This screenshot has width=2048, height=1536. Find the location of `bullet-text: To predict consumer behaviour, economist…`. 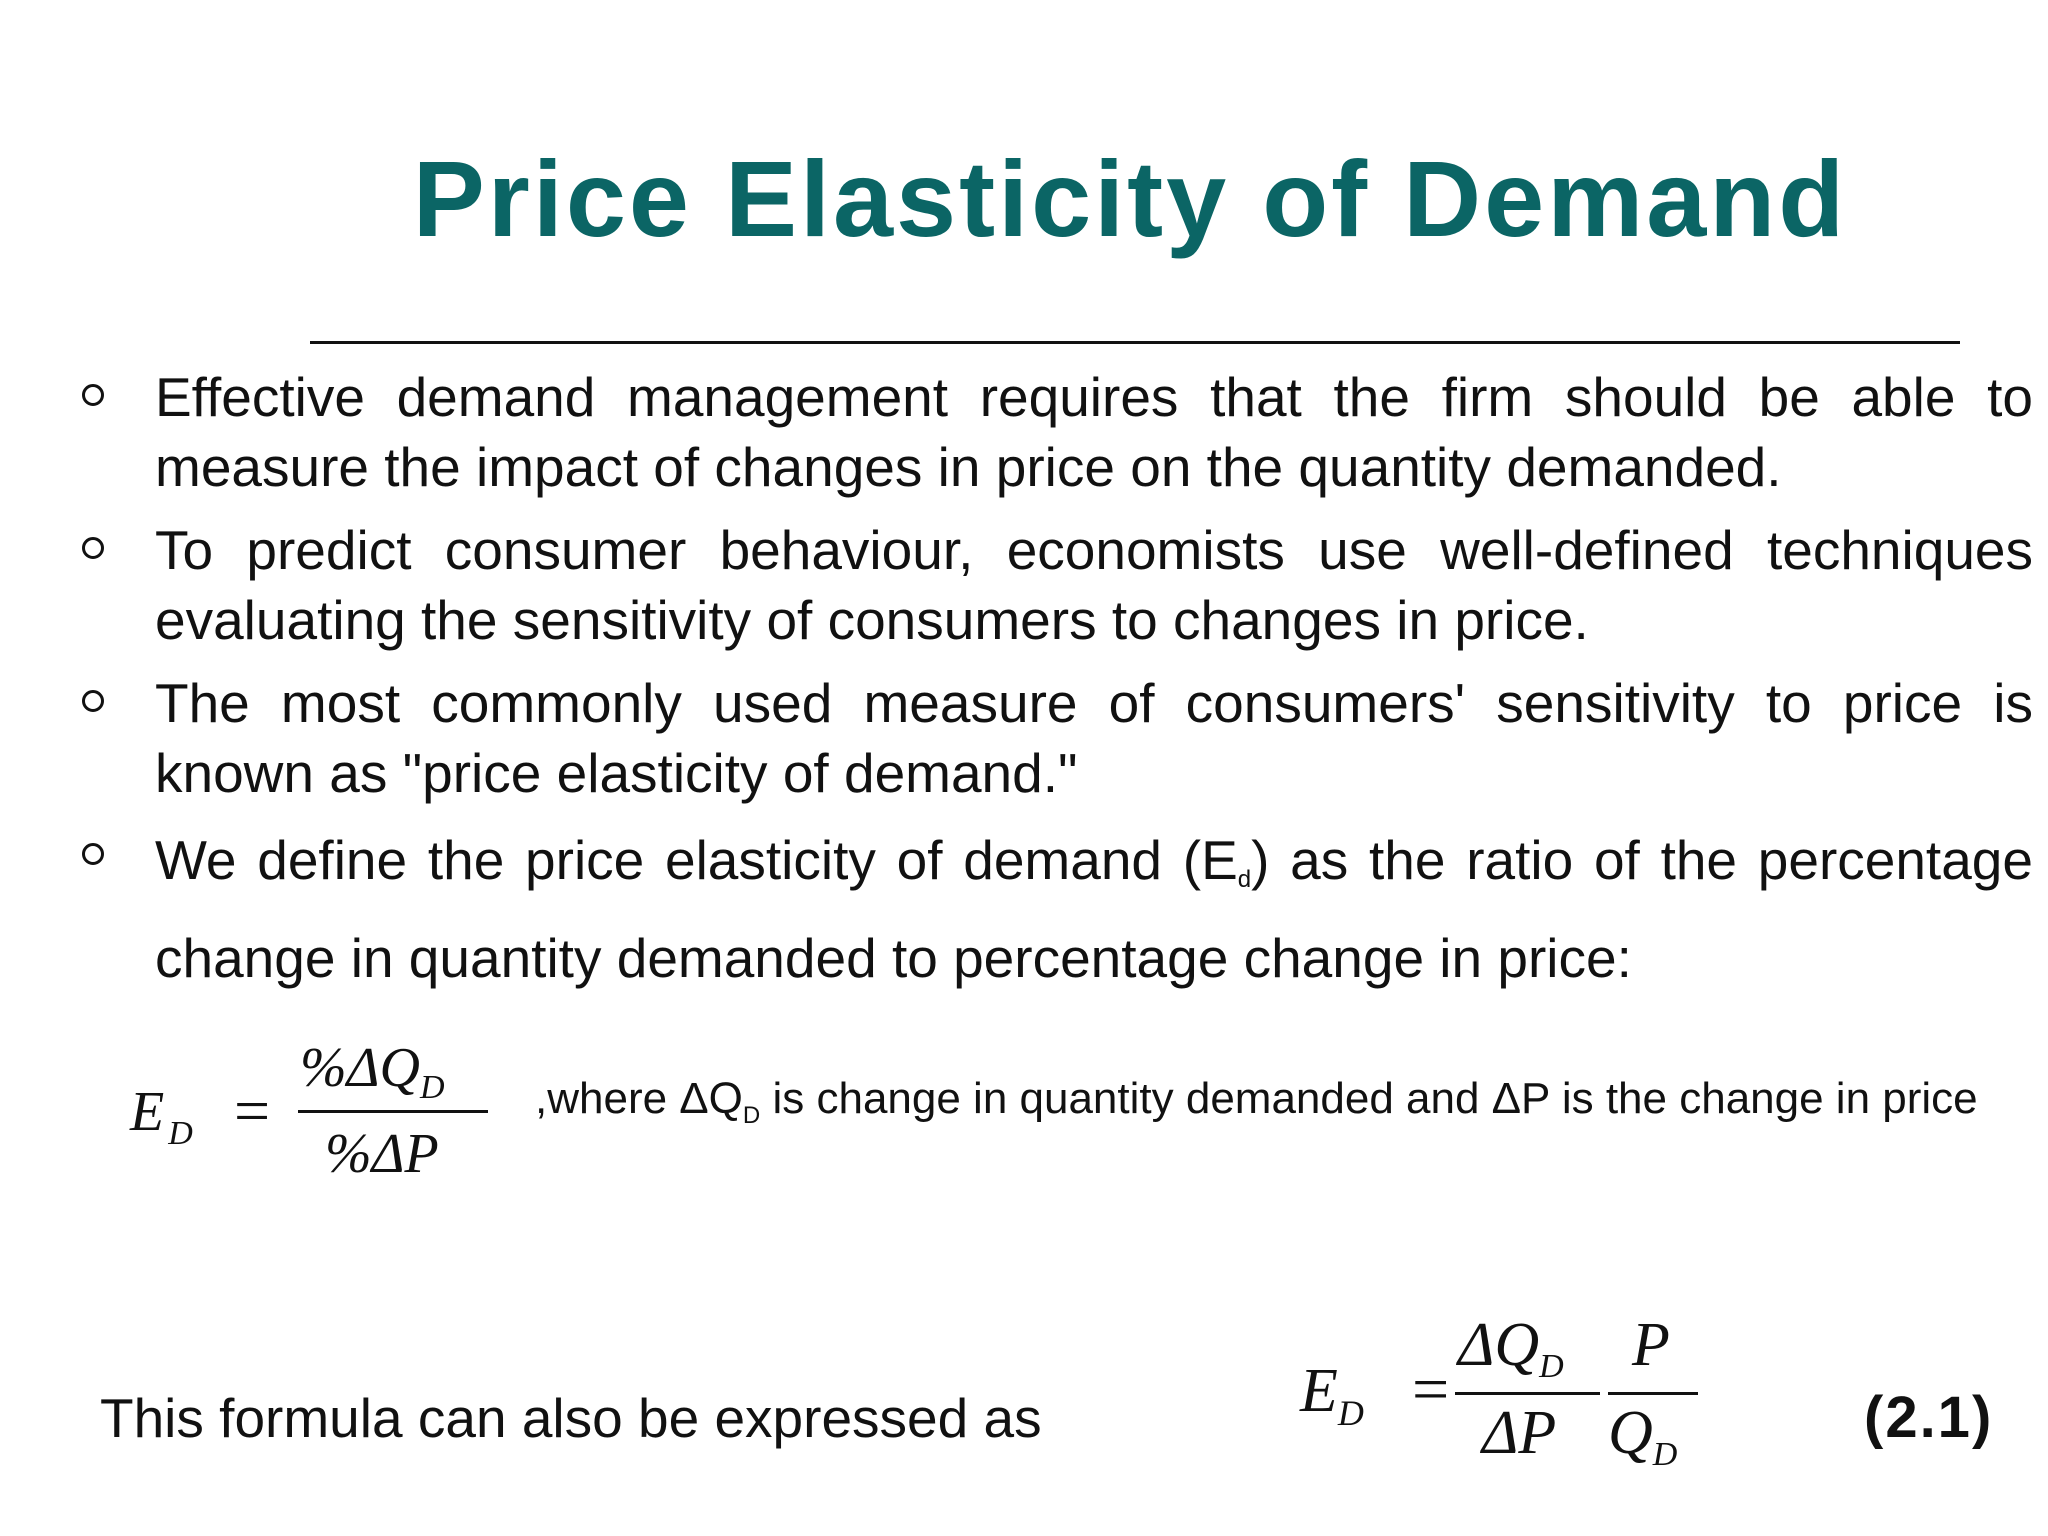

bullet-text: To predict consumer behaviour, economist… is located at coordinates (1094, 585).